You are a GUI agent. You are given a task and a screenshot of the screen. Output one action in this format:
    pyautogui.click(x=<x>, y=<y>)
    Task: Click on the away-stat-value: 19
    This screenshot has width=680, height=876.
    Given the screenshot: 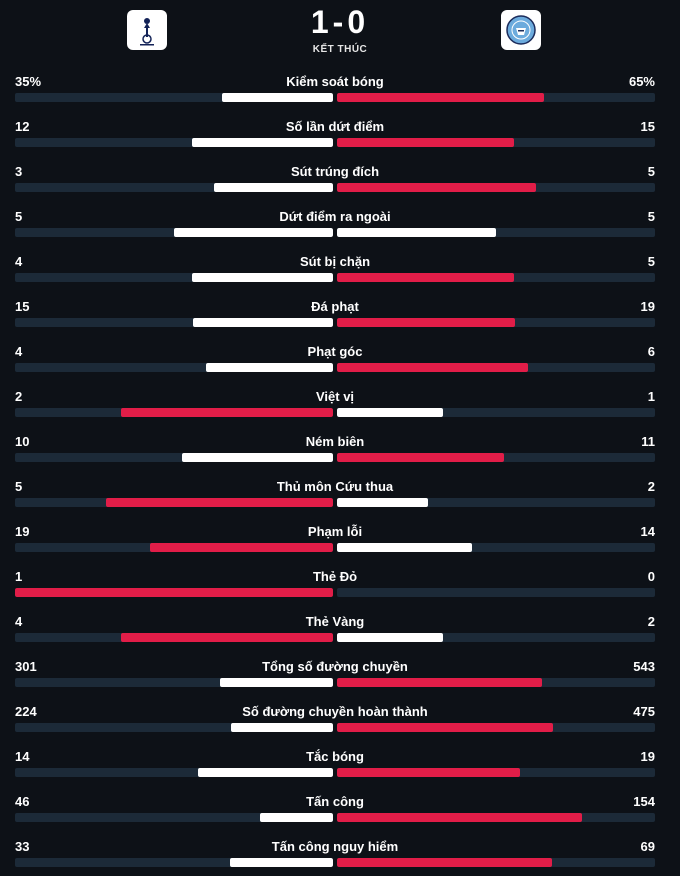 What is the action you would take?
    pyautogui.click(x=647, y=306)
    